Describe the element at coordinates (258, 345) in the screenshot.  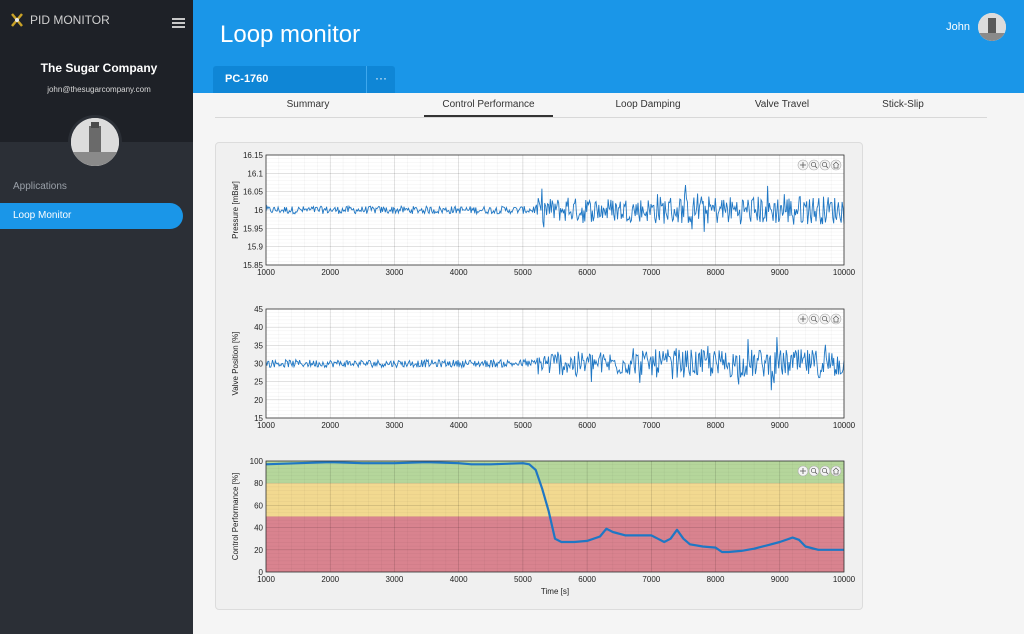
I see `y-tick-label: 35` at that location.